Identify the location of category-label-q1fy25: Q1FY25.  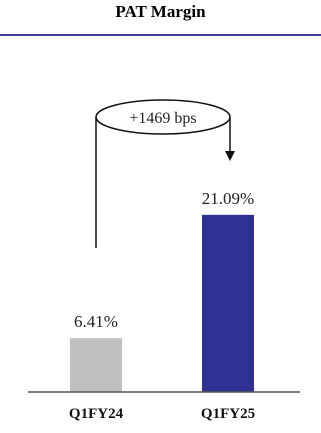
(228, 414).